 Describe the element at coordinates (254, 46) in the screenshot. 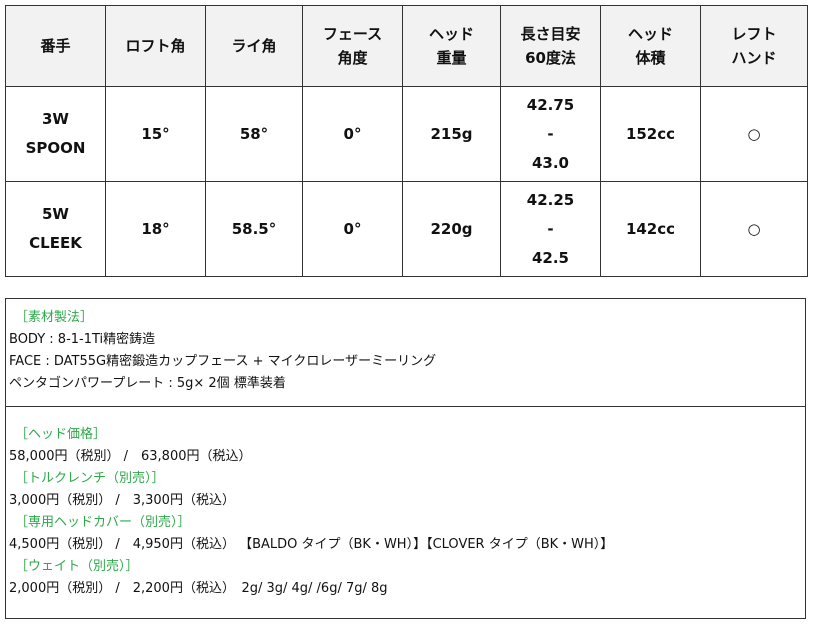

I see `col-header: ライ角` at that location.